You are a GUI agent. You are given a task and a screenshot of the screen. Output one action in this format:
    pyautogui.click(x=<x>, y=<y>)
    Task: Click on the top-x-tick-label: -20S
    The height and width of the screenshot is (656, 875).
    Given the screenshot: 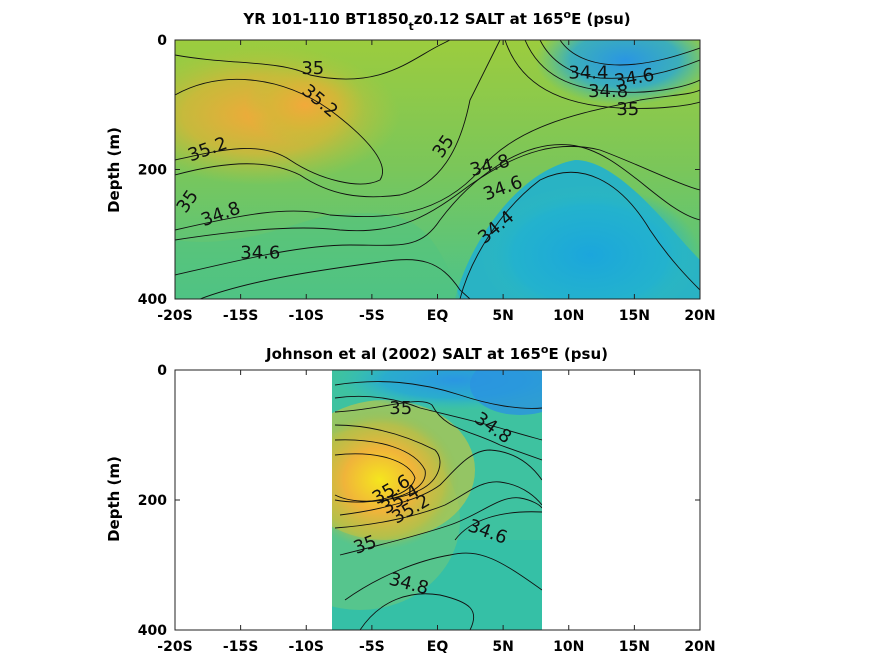 What is the action you would take?
    pyautogui.click(x=174, y=316)
    